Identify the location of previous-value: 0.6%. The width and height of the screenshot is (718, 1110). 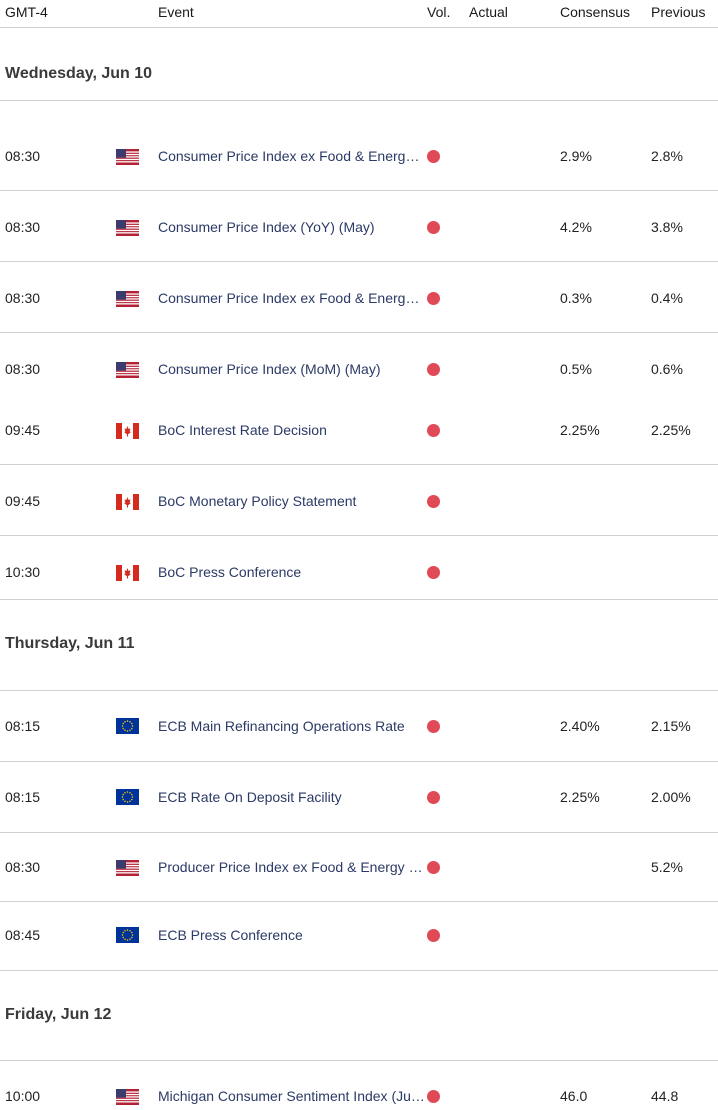
(667, 369).